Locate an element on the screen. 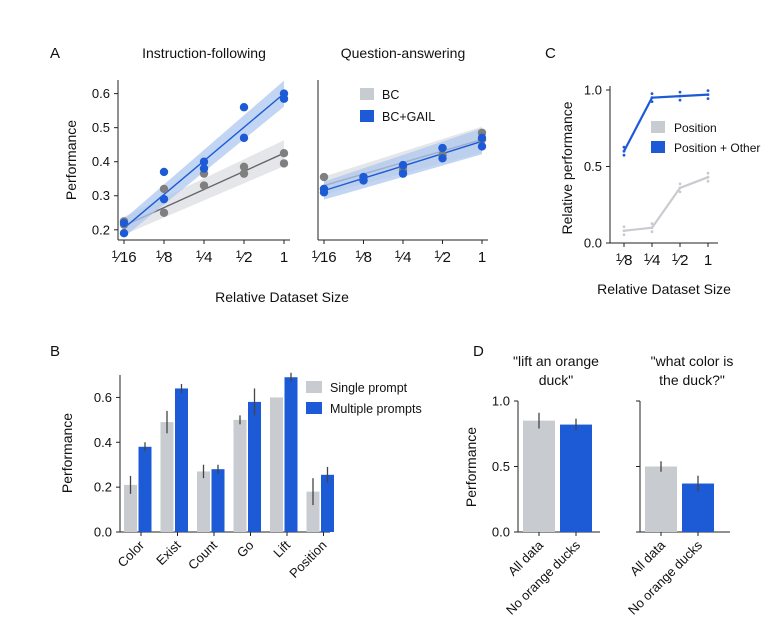 The width and height of the screenshot is (770, 640). panel-title: Question-answering is located at coordinates (403, 53).